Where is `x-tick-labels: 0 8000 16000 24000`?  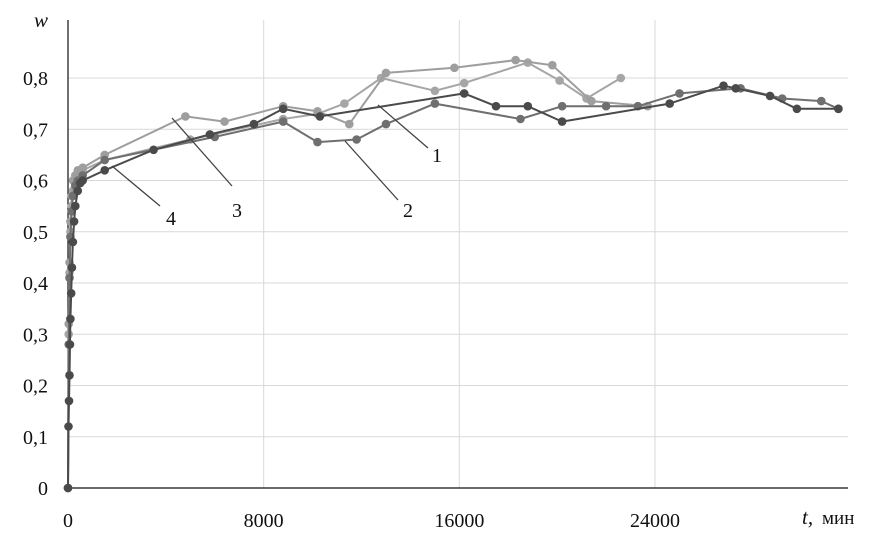 x-tick-labels: 0 8000 16000 24000 is located at coordinates (371, 521).